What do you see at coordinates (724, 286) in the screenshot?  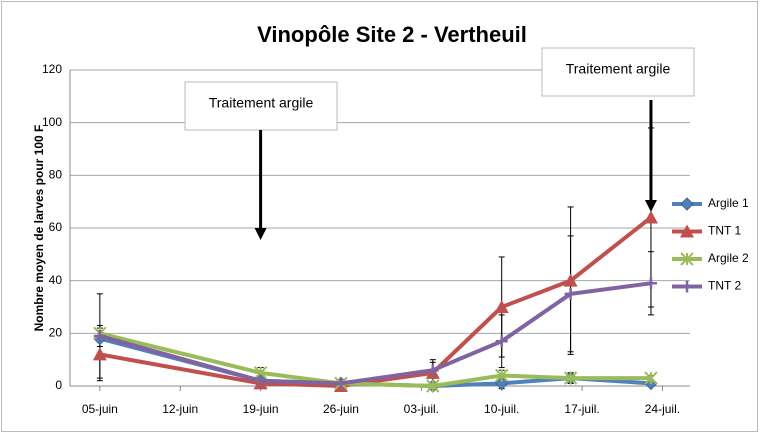 I see `legend-label: TNT 2` at bounding box center [724, 286].